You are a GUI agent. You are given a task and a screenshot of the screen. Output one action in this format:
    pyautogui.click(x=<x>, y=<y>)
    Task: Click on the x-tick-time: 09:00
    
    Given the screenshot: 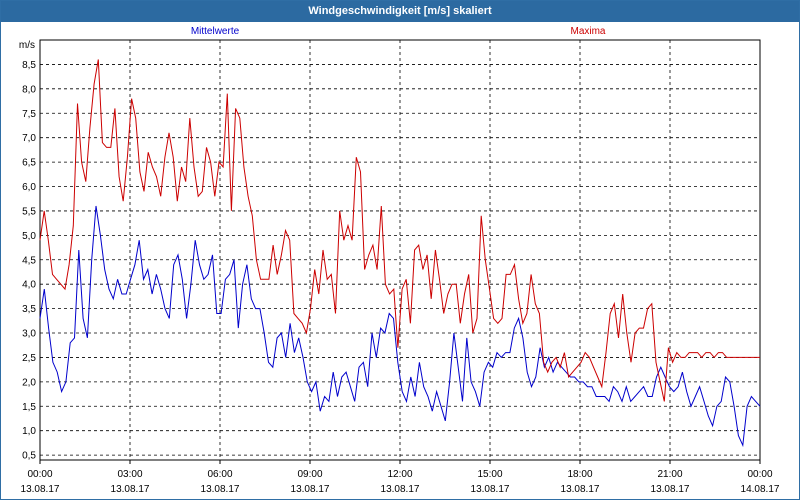 What is the action you would take?
    pyautogui.click(x=309, y=474)
    